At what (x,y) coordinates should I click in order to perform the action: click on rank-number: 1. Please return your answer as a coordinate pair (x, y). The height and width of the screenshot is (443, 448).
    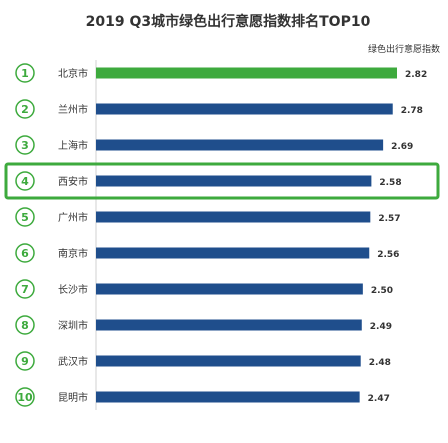
    Looking at the image, I should click on (25, 73).